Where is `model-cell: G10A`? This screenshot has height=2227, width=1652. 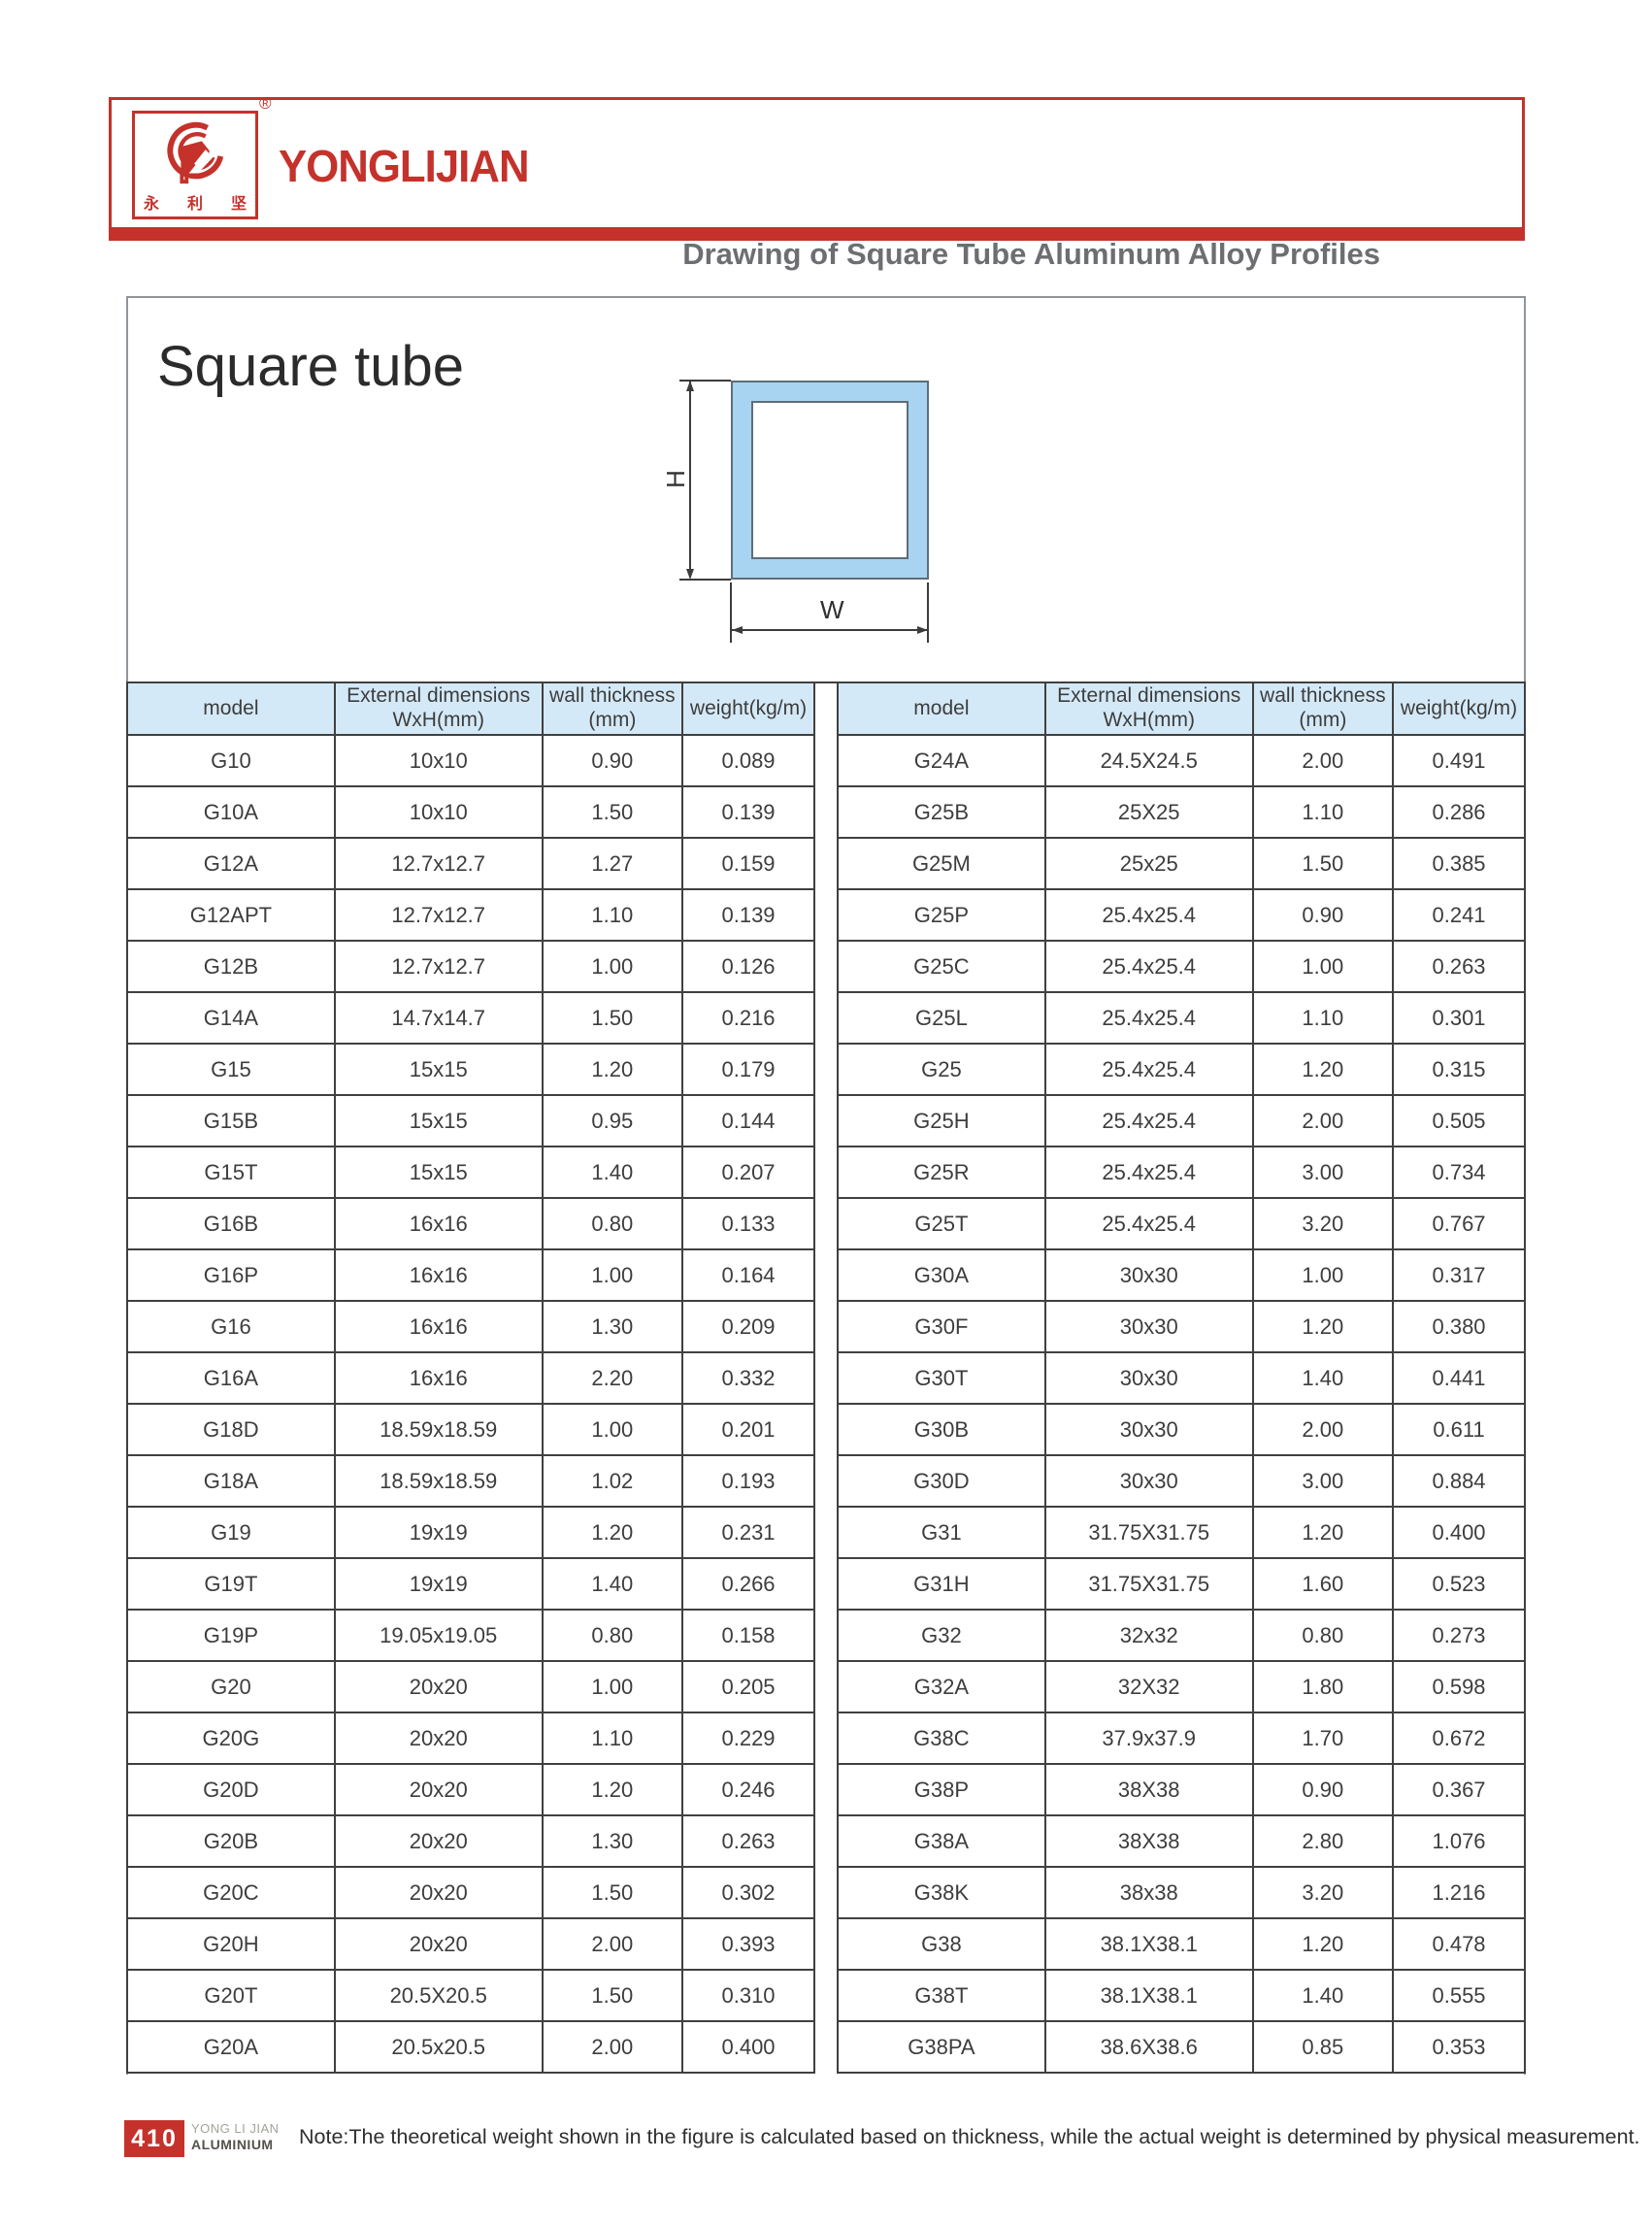
model-cell: G10A is located at coordinates (231, 812).